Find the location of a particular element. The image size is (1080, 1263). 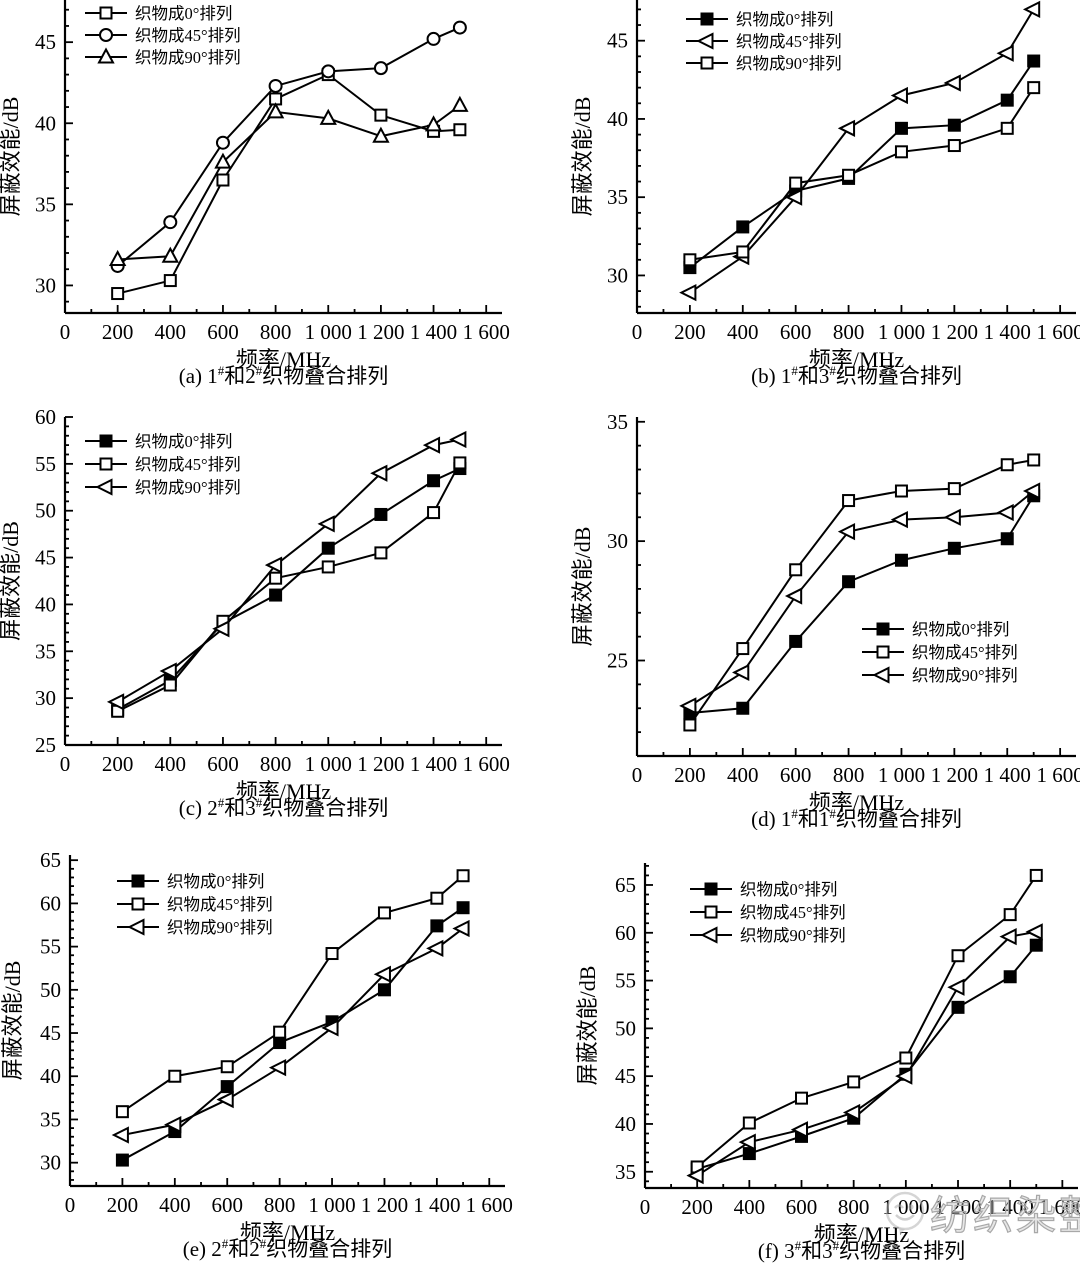

chart-f-caption: (f) 3#和3#织物叠合排列 is located at coordinates (861, 1250).